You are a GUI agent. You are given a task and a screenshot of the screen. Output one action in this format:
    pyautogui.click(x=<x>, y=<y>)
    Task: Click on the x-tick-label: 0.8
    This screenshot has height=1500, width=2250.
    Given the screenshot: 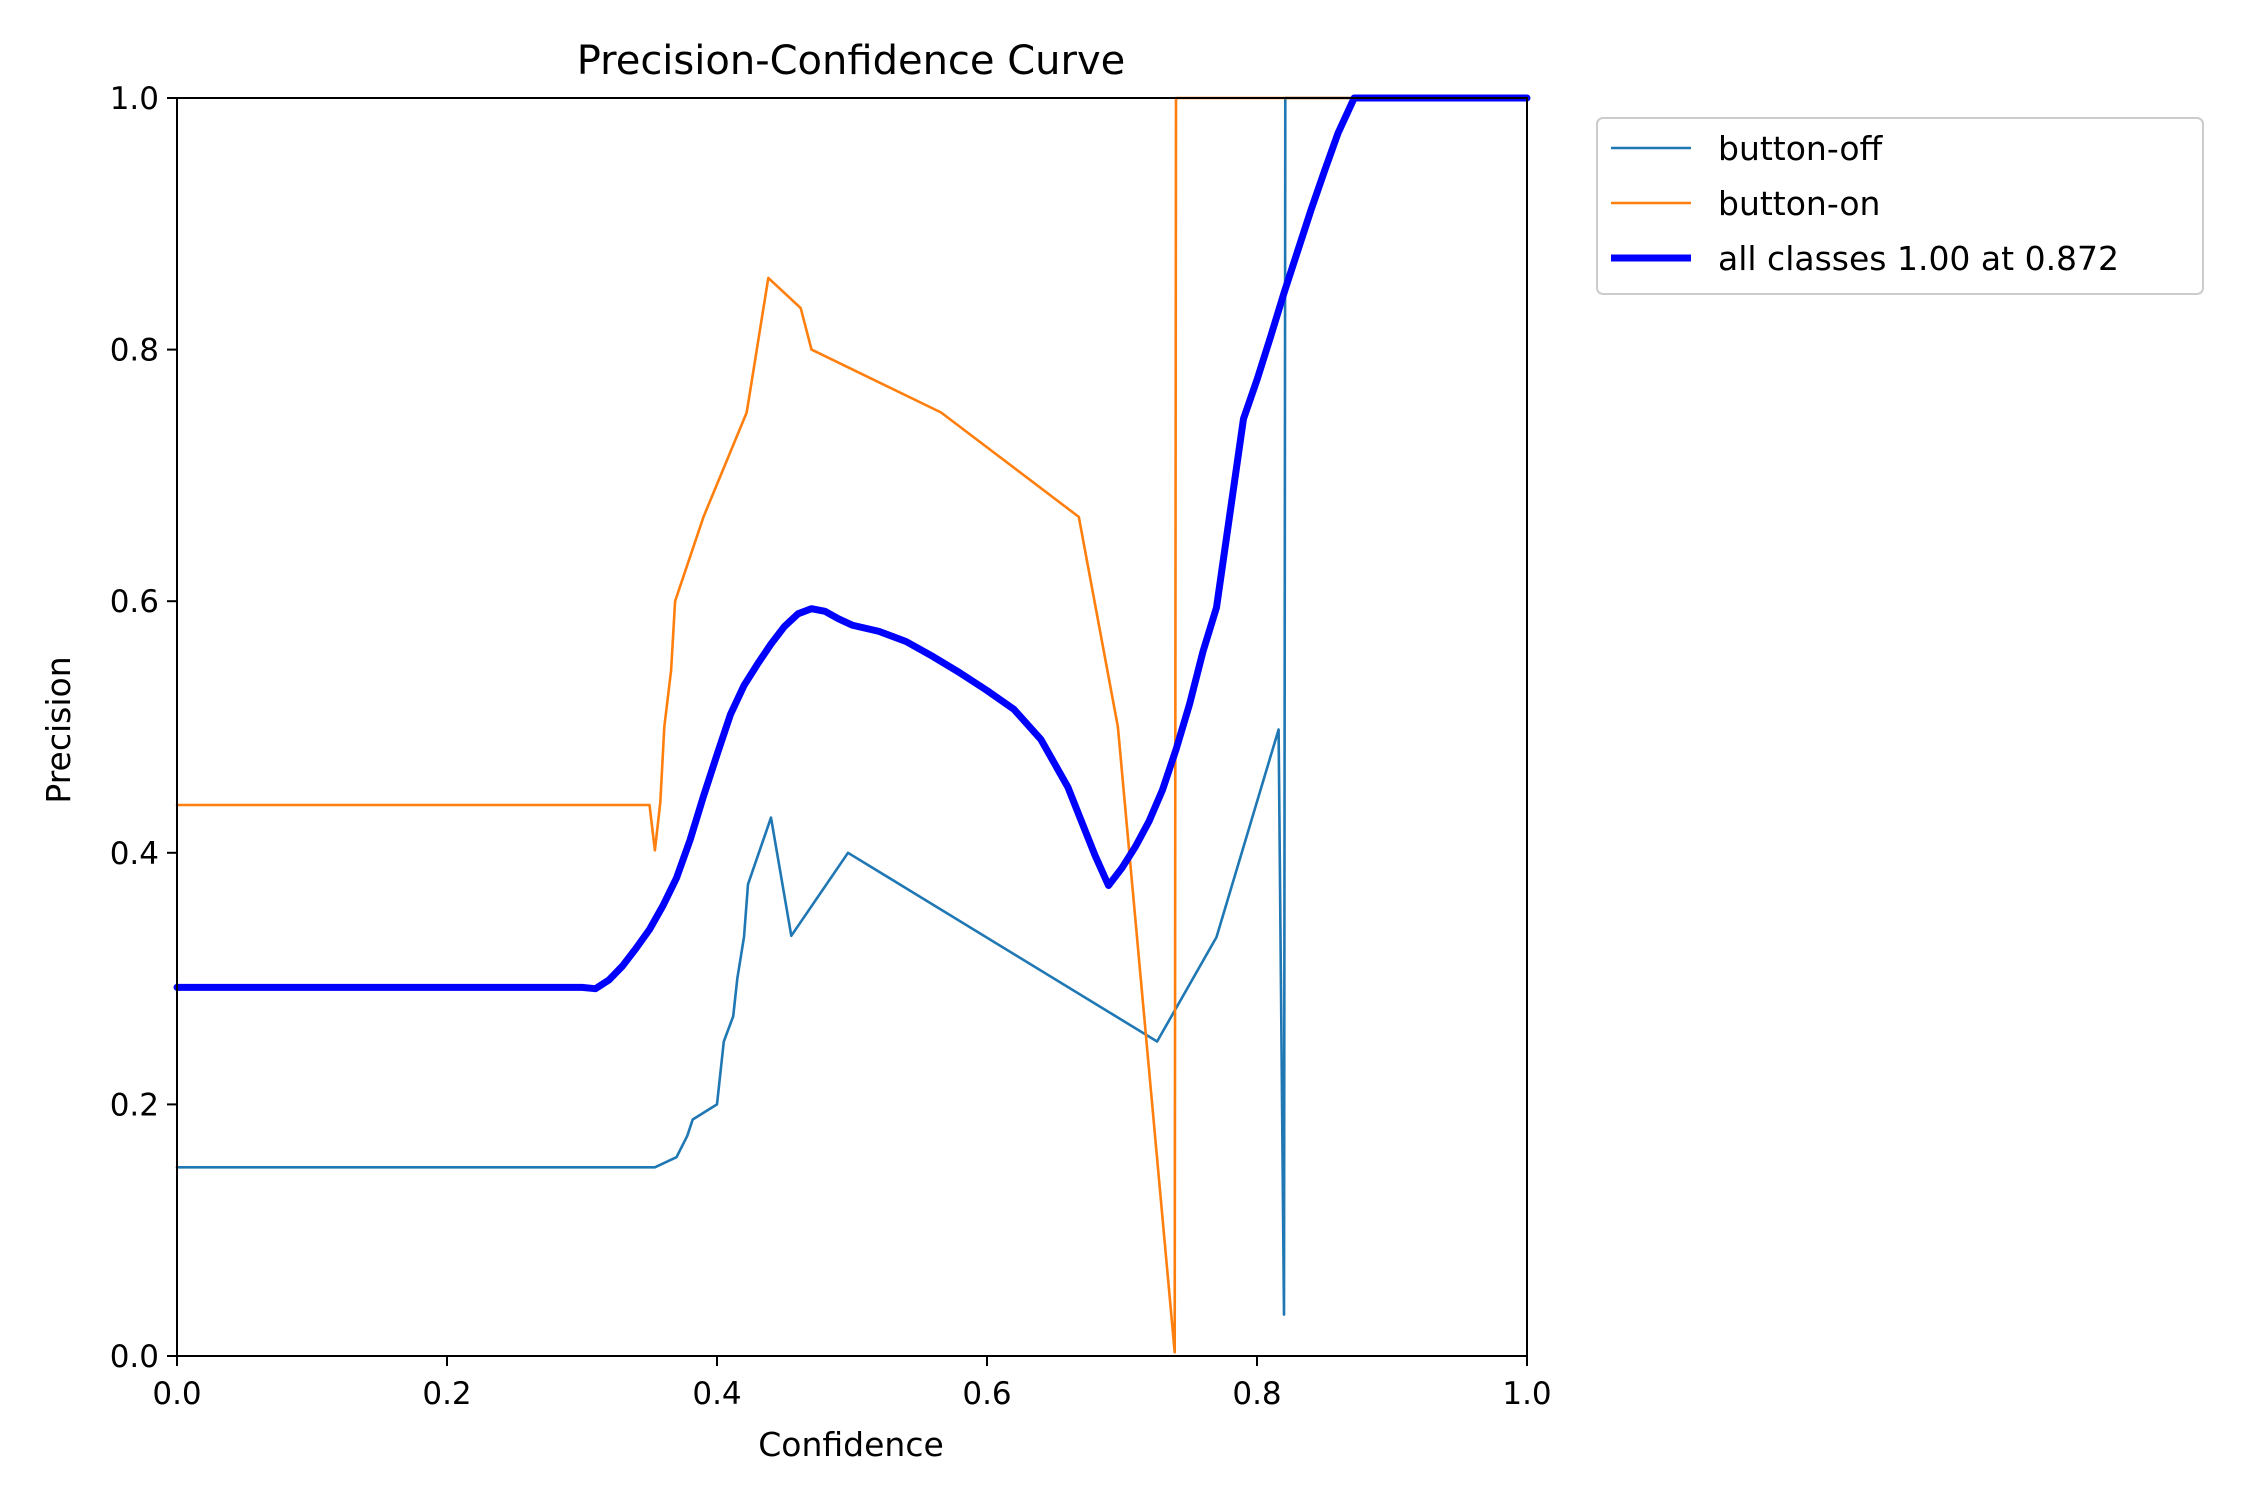 What is the action you would take?
    pyautogui.click(x=1256, y=1394)
    